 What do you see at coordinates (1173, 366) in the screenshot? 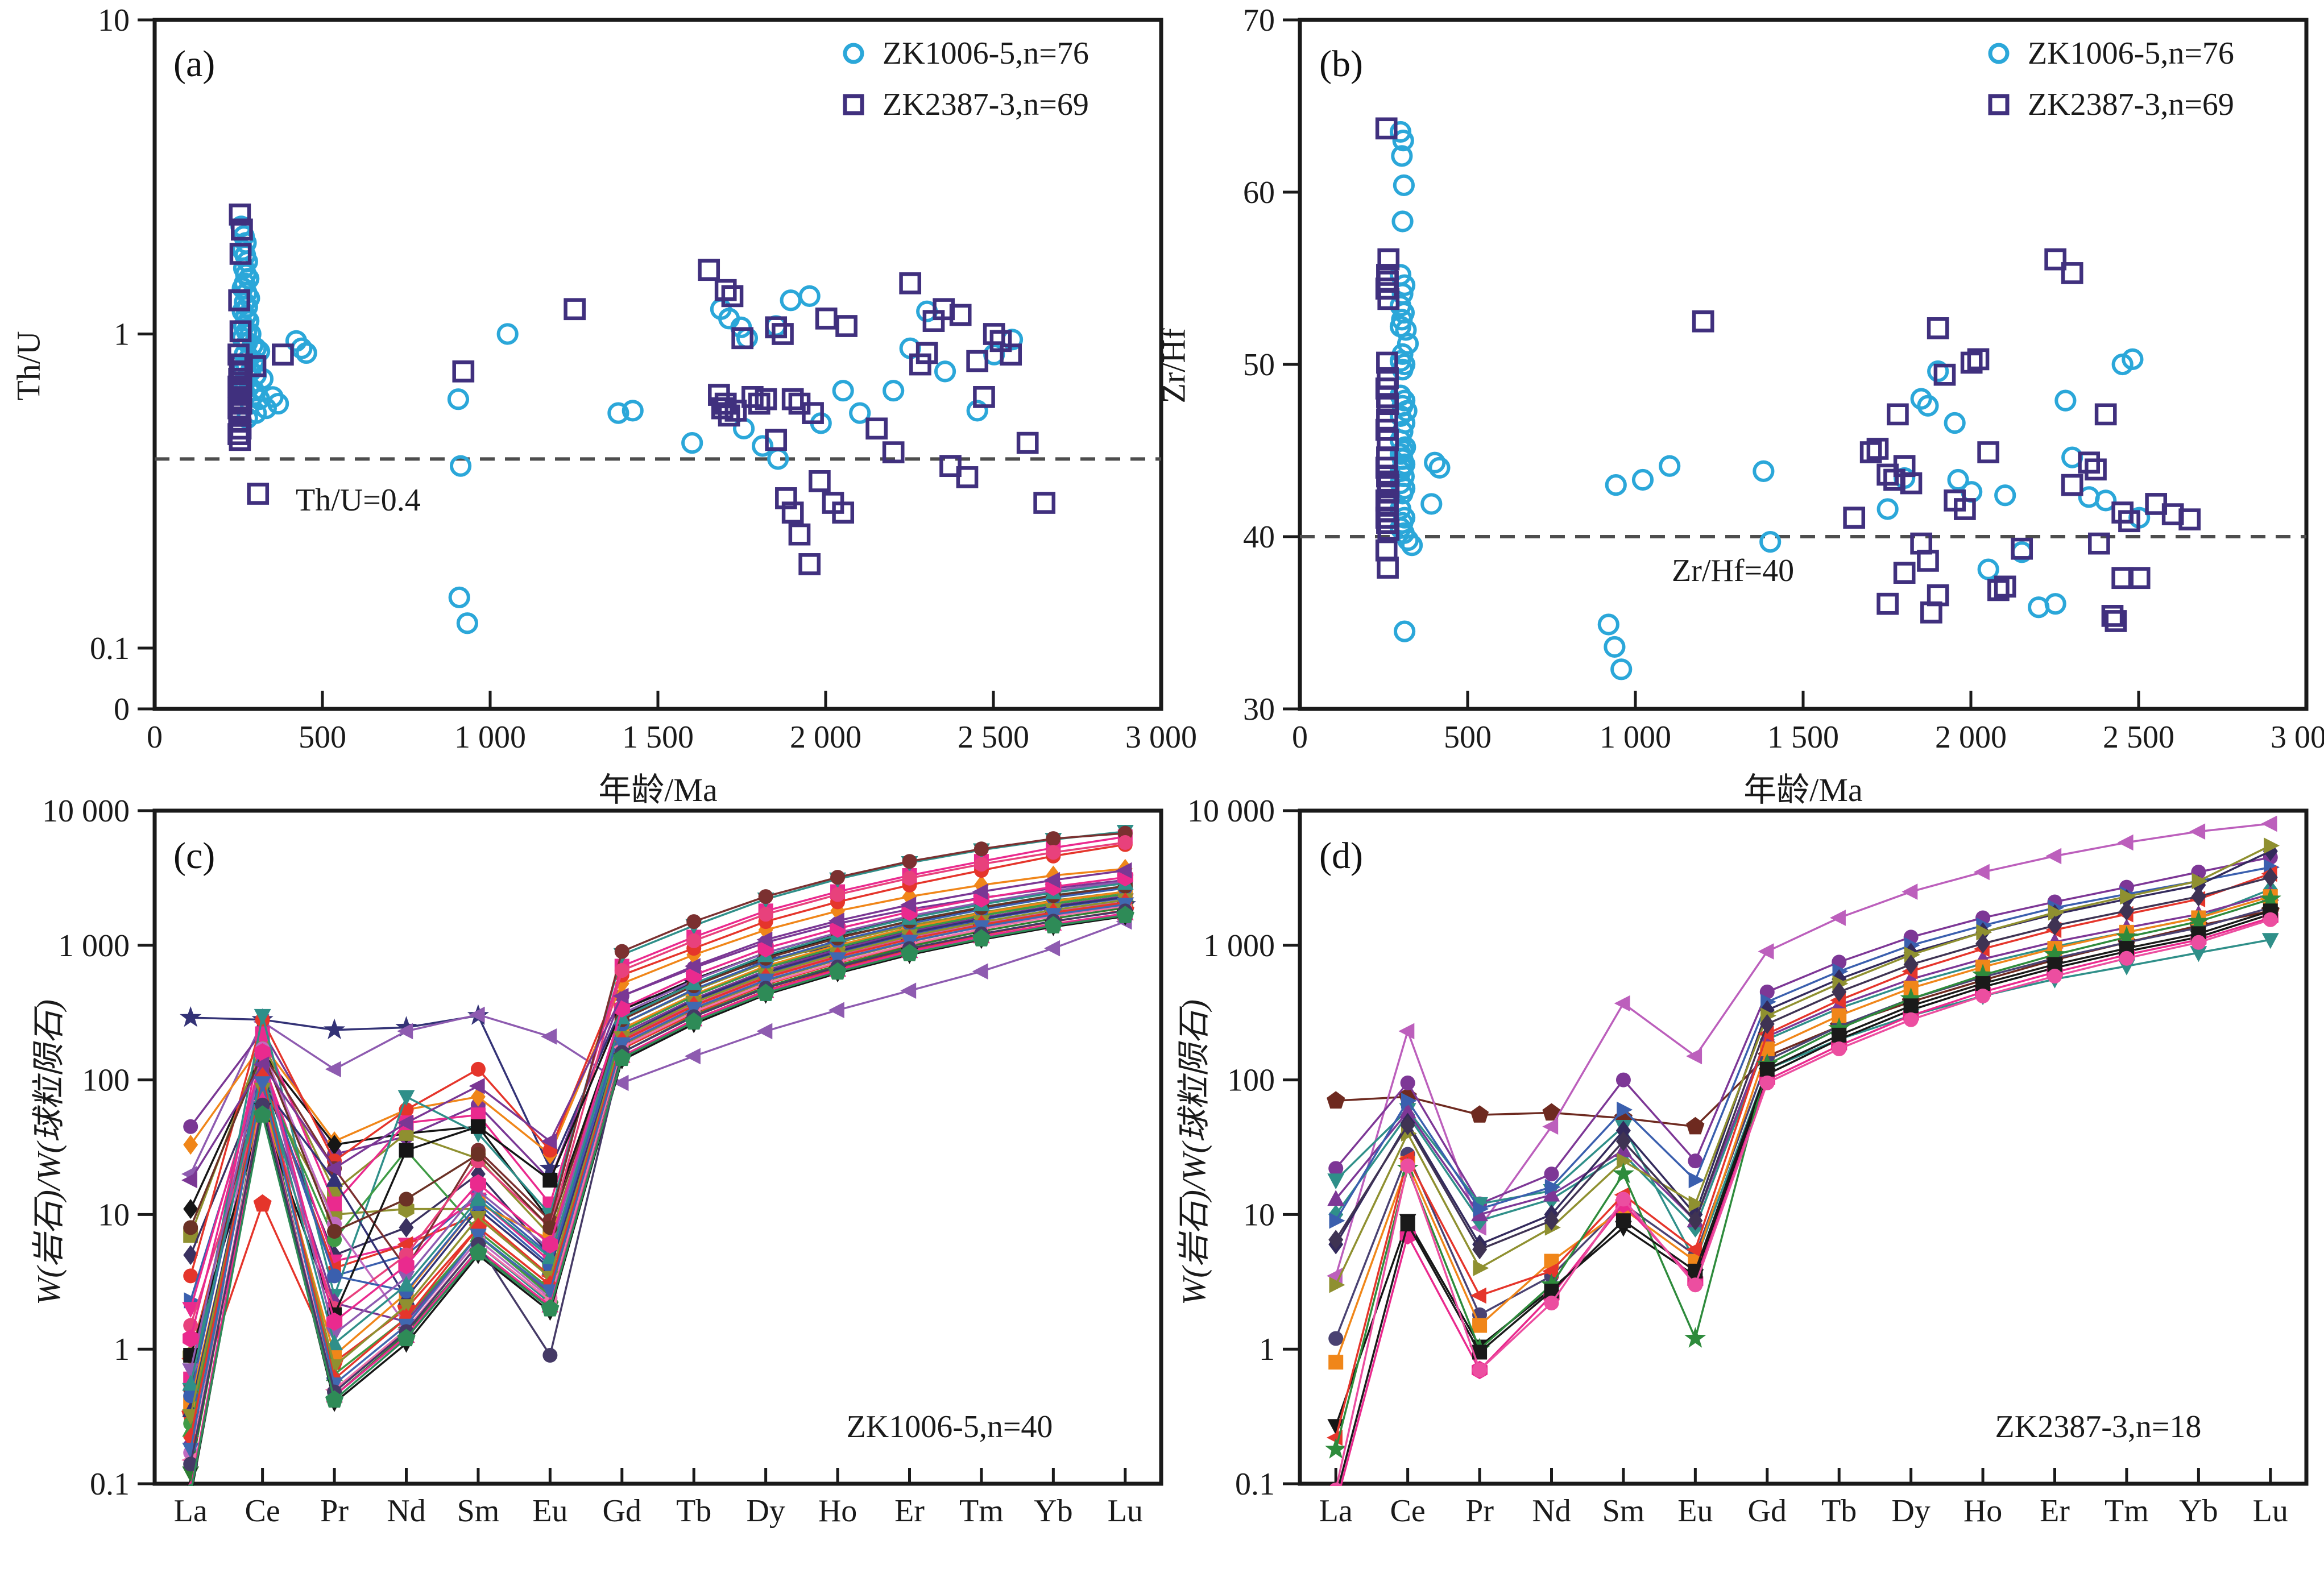
I see `panel-b-y-axis-title: Zr/Hf` at bounding box center [1173, 366].